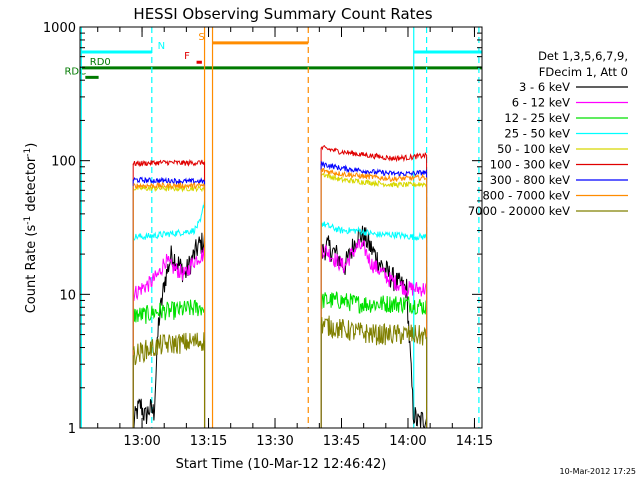  What do you see at coordinates (519, 211) in the screenshot?
I see `legend-label: 7000 - 20000 keV` at bounding box center [519, 211].